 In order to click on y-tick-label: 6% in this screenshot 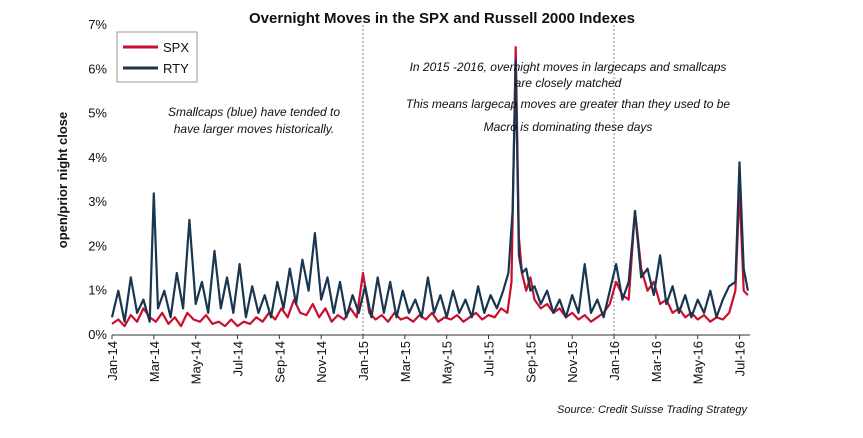, I will do `click(97, 68)`.